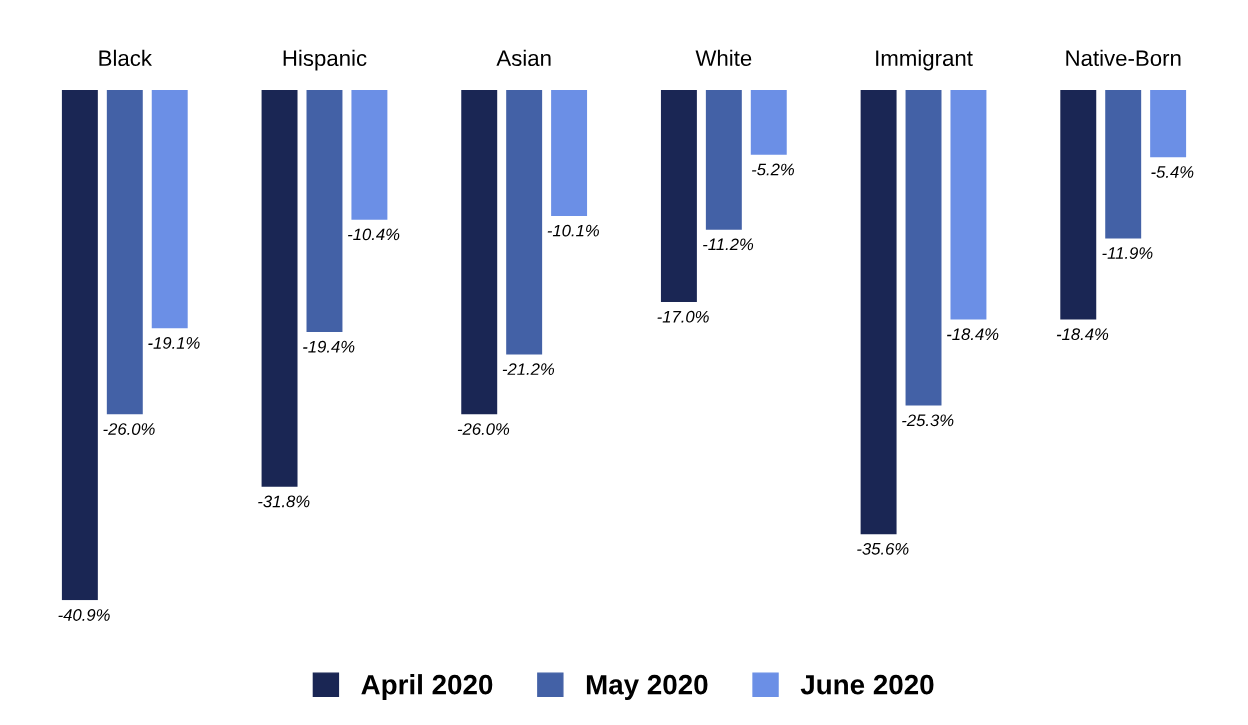 The width and height of the screenshot is (1248, 725). What do you see at coordinates (723, 58) in the screenshot?
I see `x-tick-label: White` at bounding box center [723, 58].